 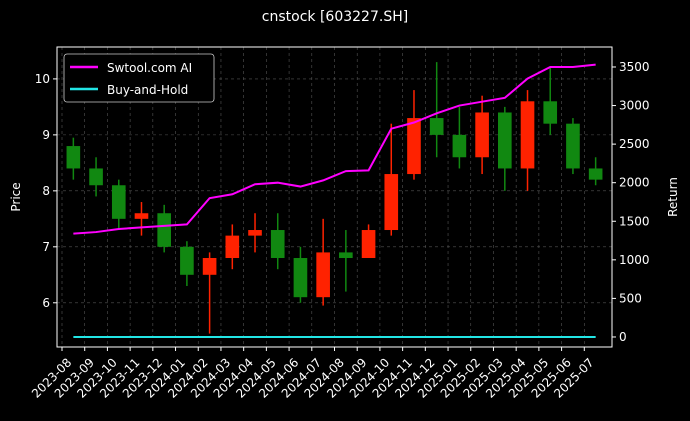 I want to click on y2-tick-label: 1000, so click(x=634, y=260).